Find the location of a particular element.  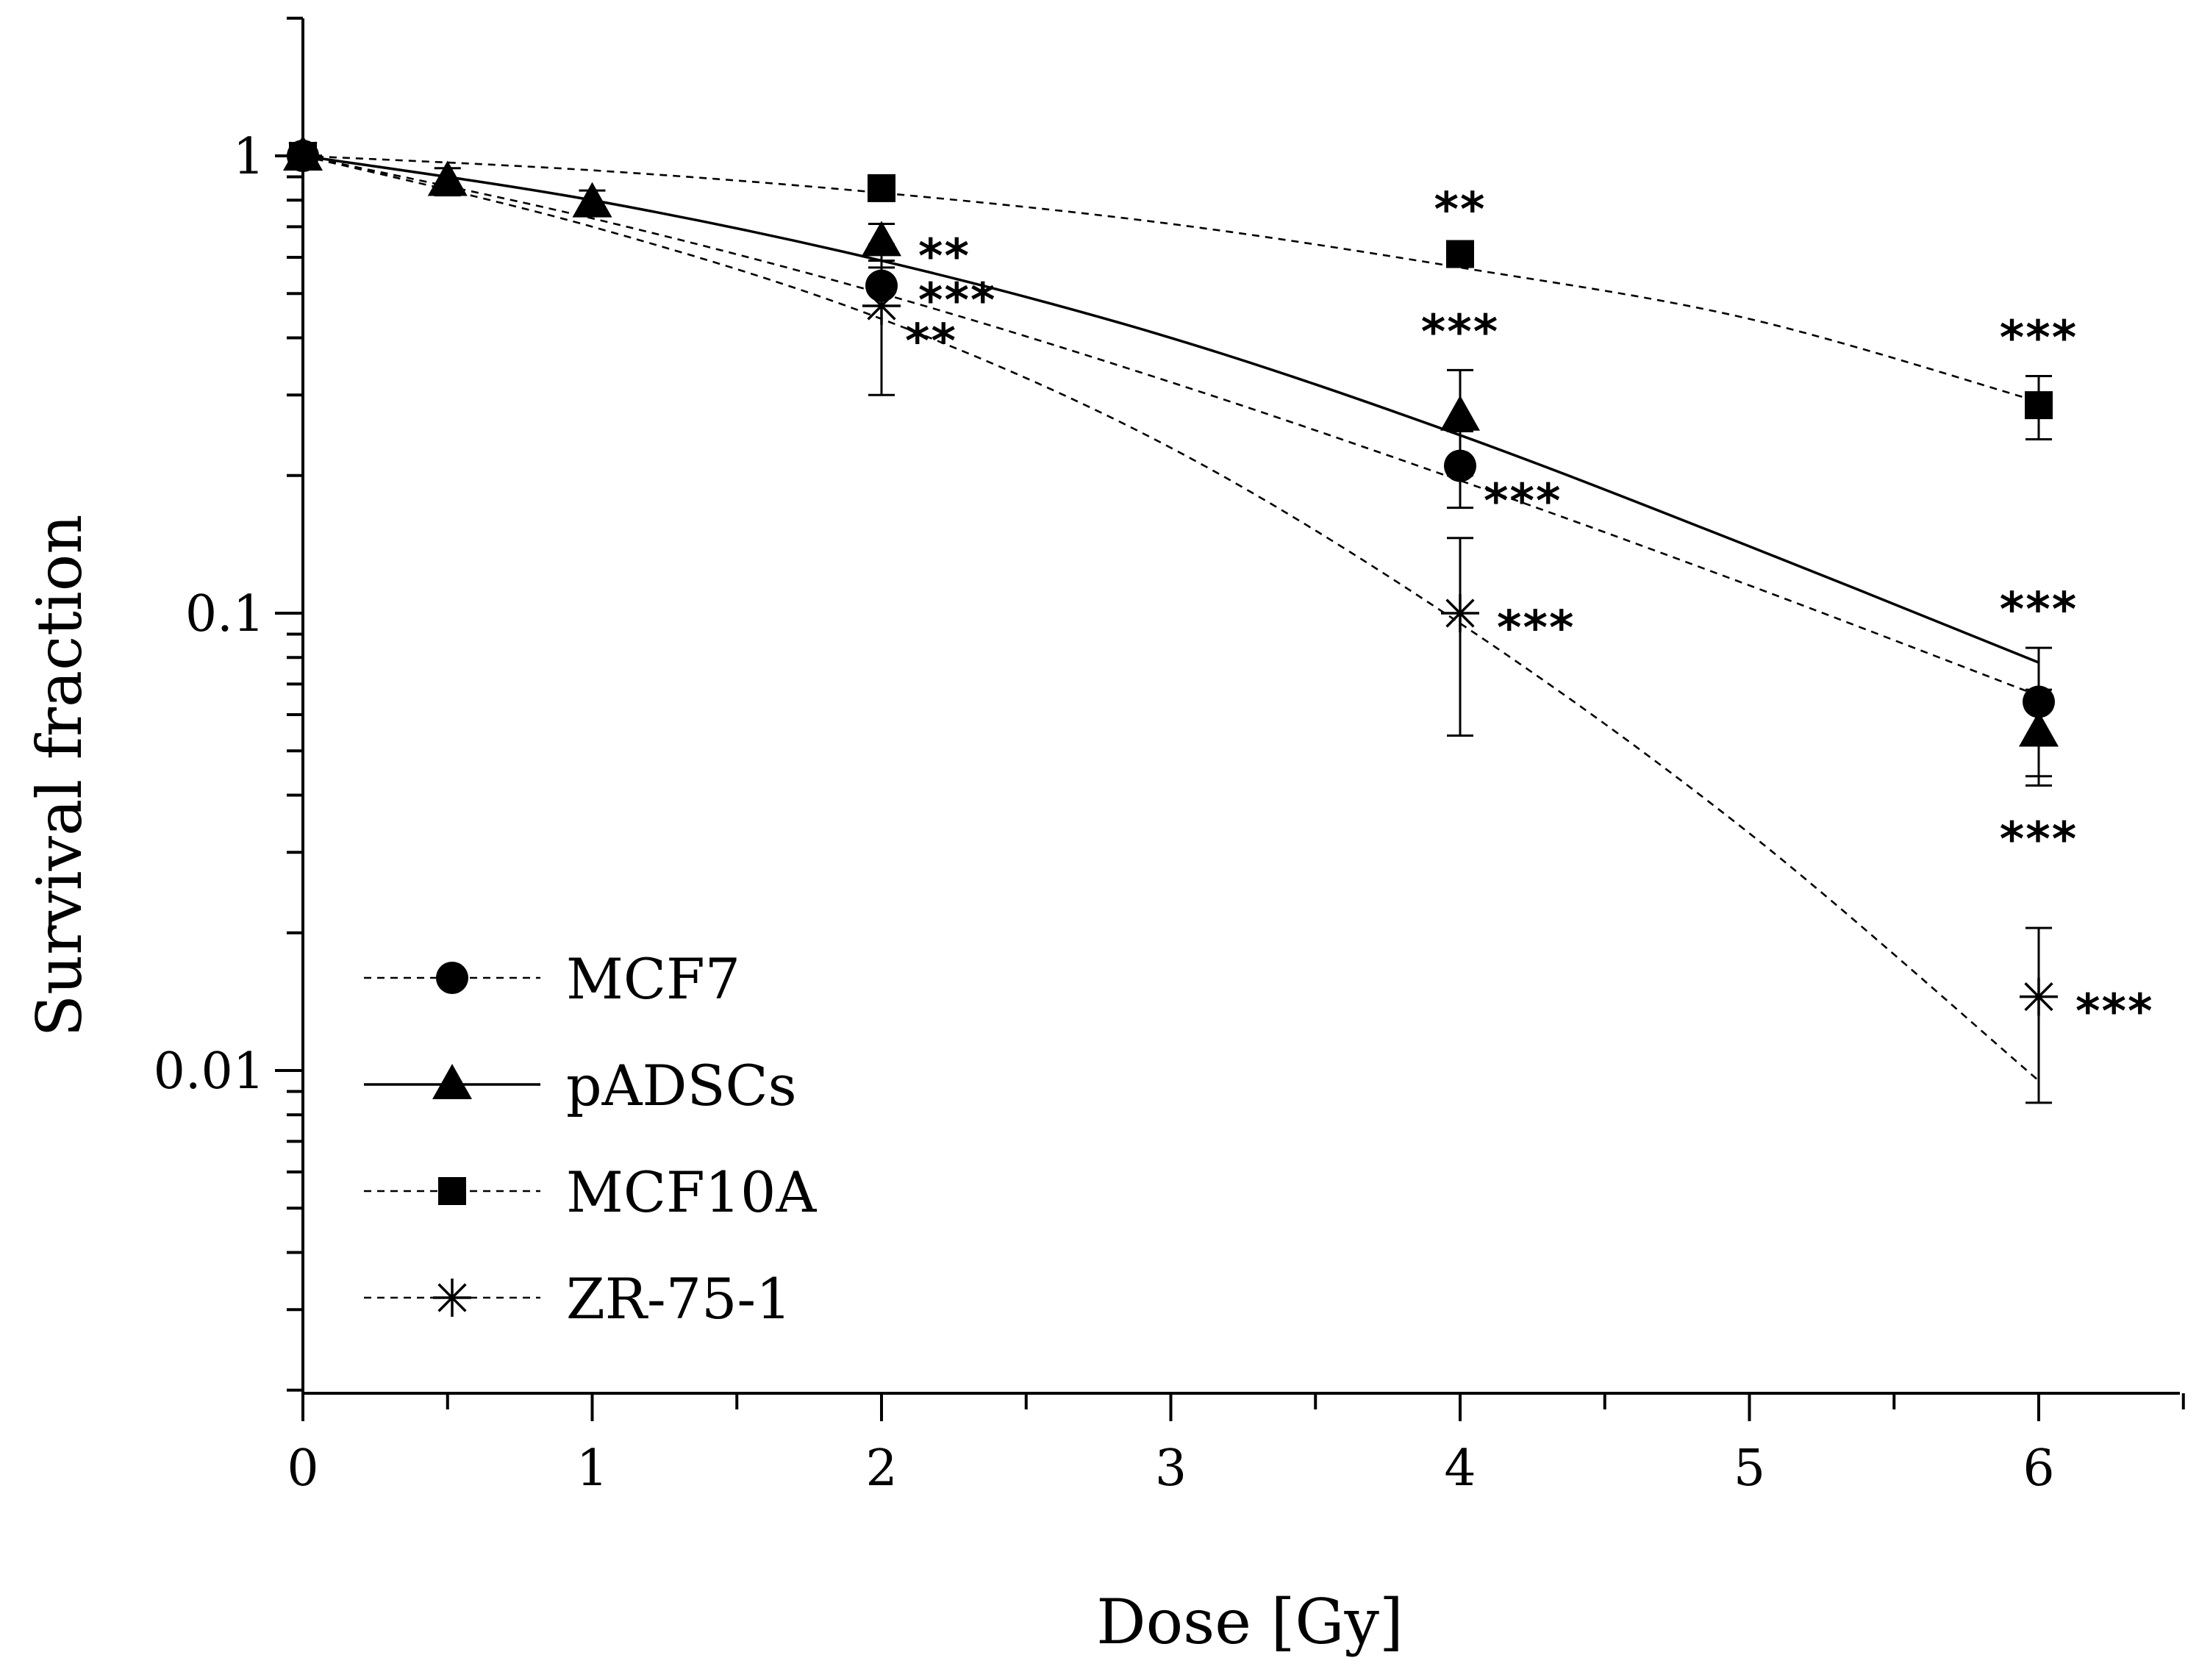

legend-label: MCF7 is located at coordinates (653, 979).